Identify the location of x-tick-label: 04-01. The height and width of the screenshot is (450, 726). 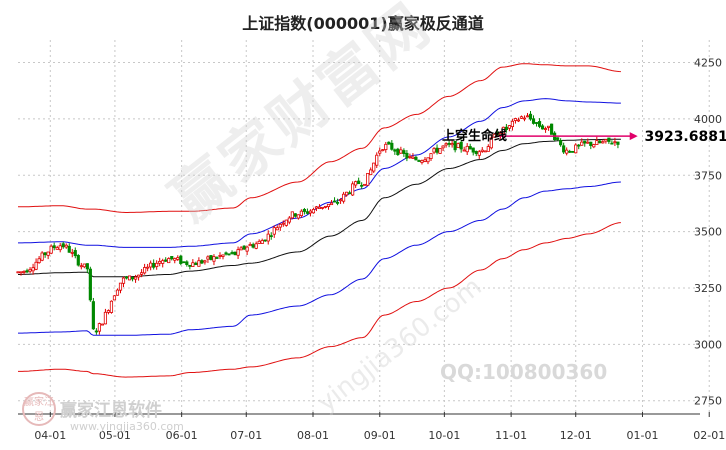
(50, 435).